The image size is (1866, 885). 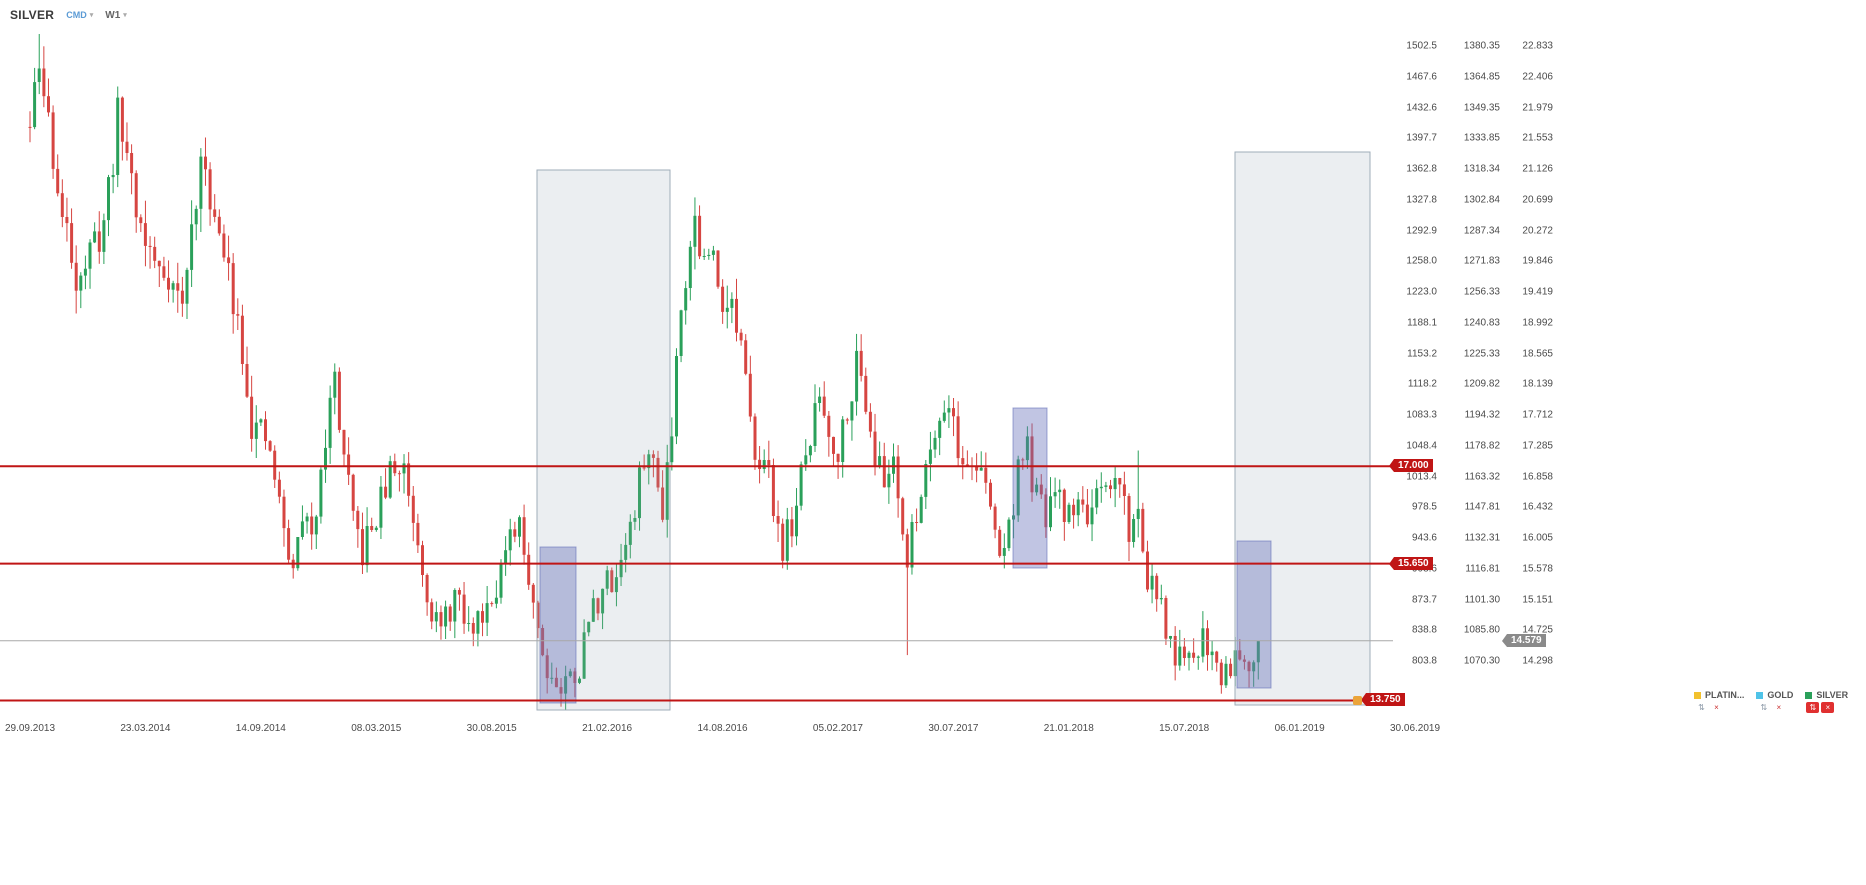 I want to click on y-axis-label-silver: 16.858, so click(x=1537, y=476).